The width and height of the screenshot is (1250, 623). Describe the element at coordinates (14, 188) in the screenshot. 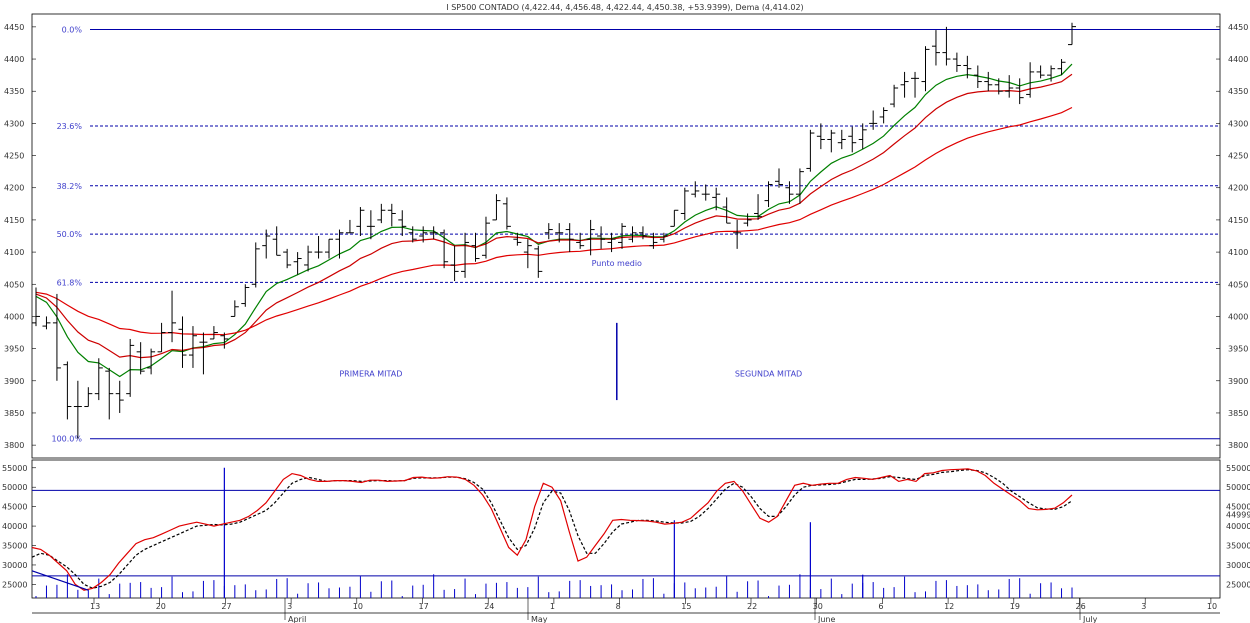

I see `price-tick-label-left: 4200` at that location.